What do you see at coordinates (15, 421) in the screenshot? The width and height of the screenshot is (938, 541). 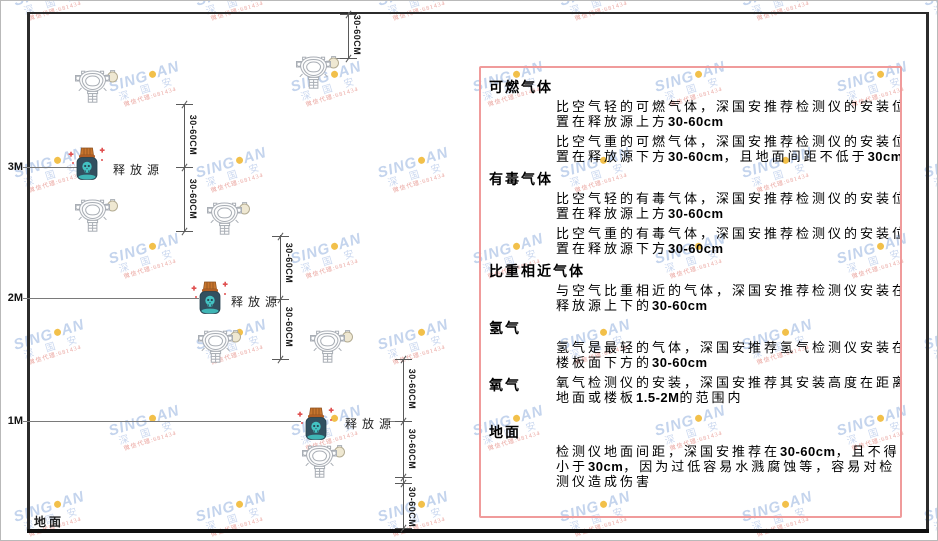 I see `height-marker-1m: 1M` at bounding box center [15, 421].